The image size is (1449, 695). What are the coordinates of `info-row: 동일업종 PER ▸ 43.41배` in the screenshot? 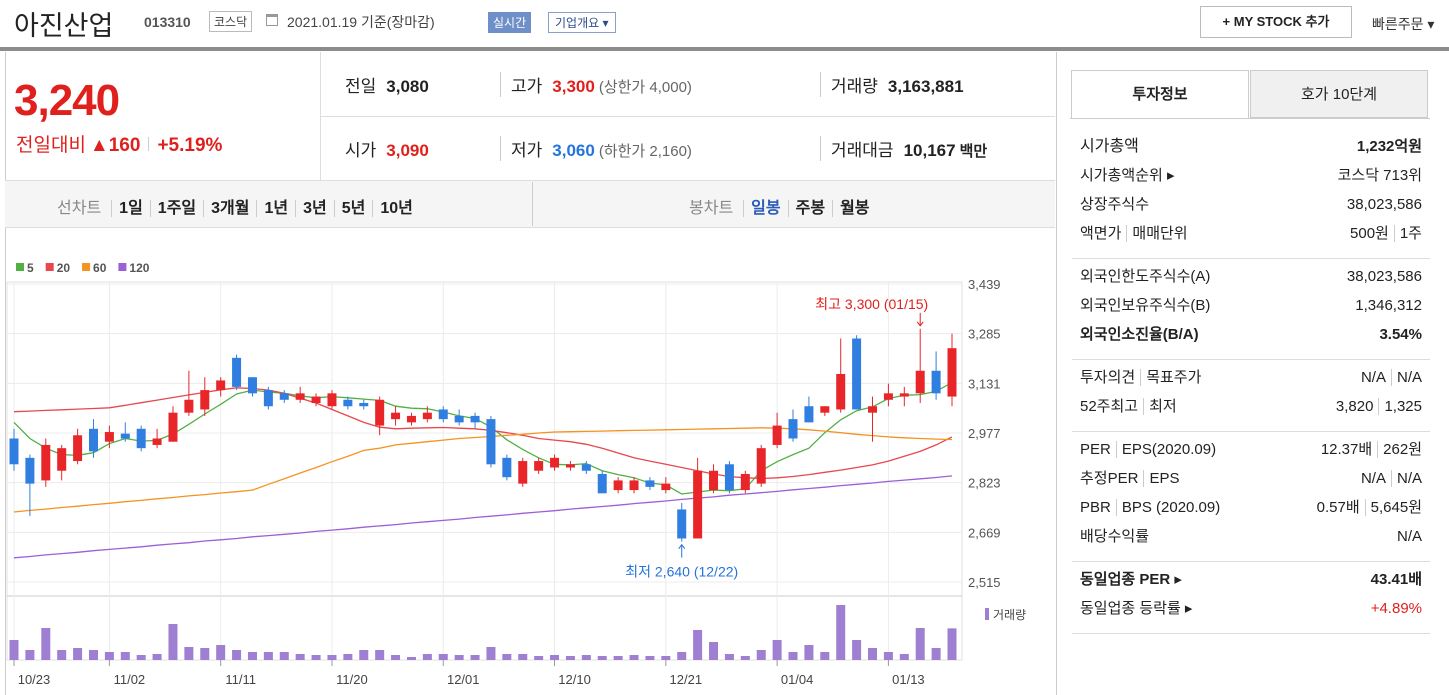 It's located at (1251, 579).